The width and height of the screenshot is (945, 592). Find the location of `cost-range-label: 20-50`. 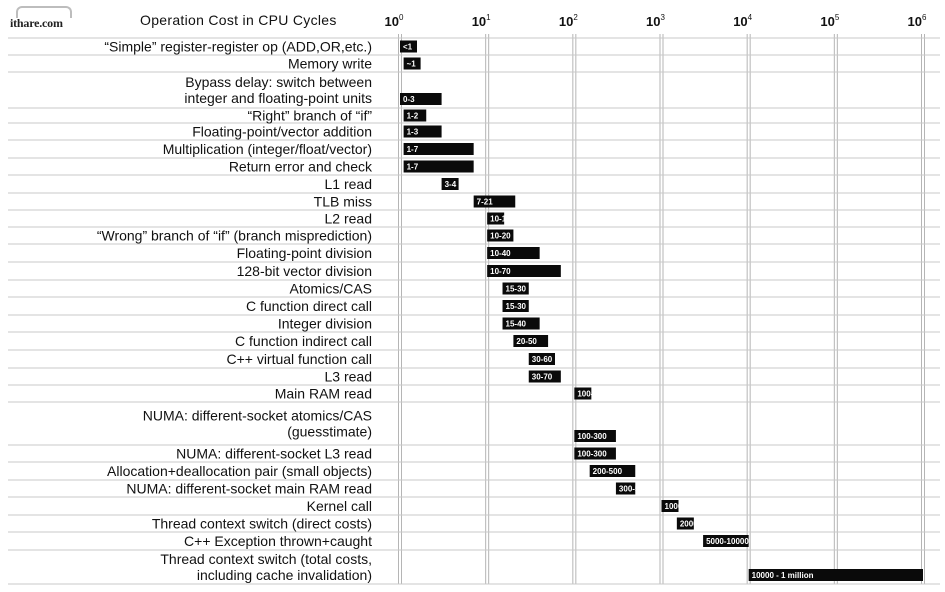

cost-range-label: 20-50 is located at coordinates (526, 341).